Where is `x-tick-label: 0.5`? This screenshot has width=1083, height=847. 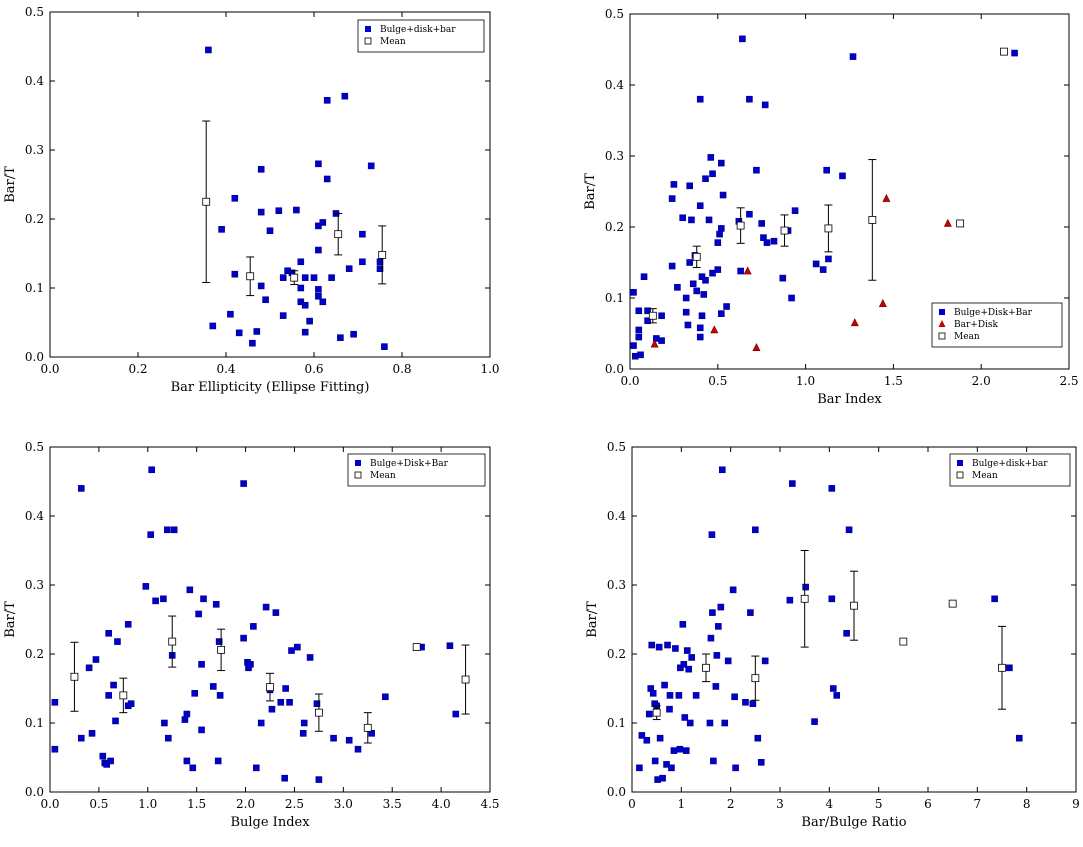
x-tick-label: 0.5 is located at coordinates (98, 804).